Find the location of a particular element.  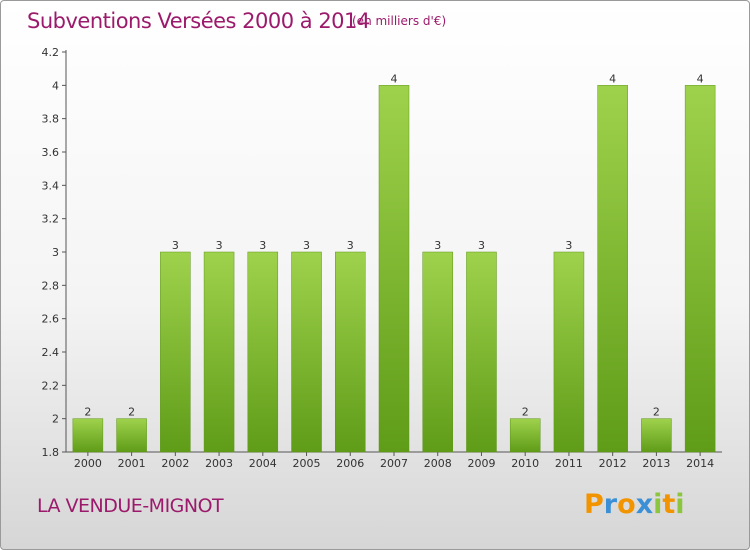

x-tick-label: 2012 is located at coordinates (613, 463).